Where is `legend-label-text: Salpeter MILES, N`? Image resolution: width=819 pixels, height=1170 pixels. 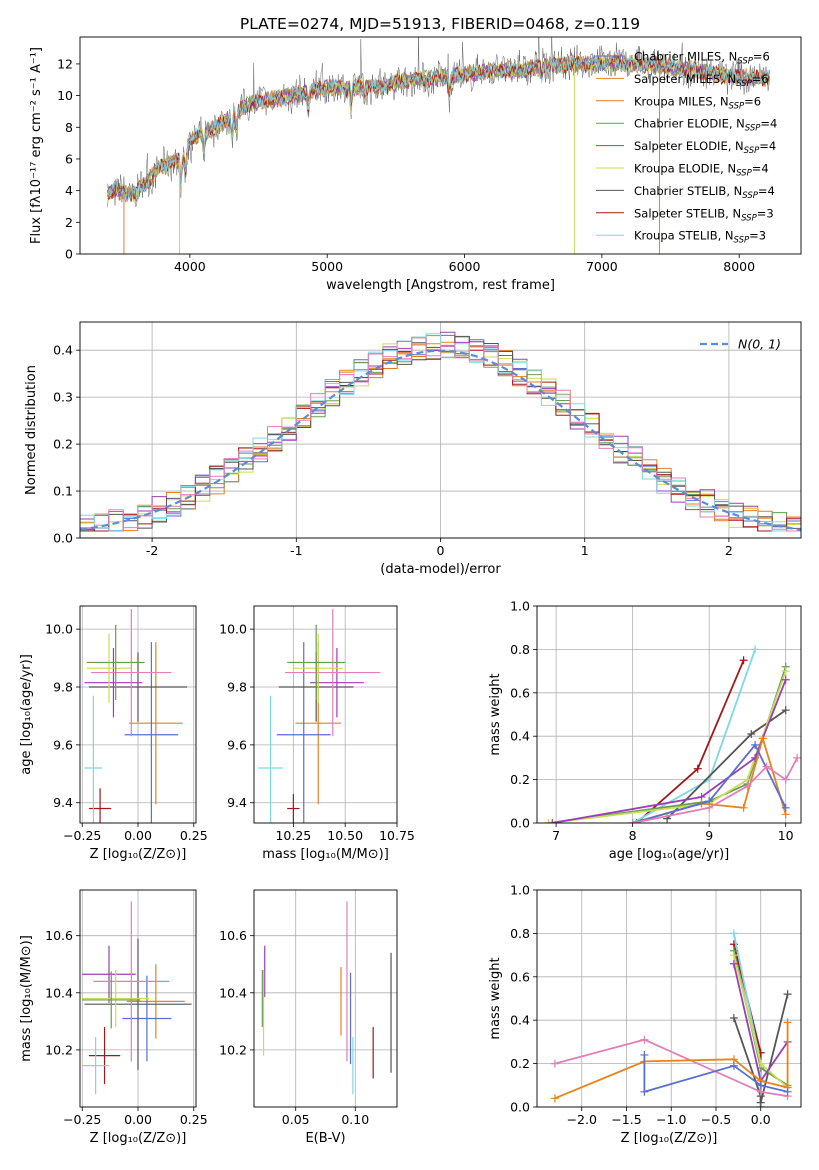
legend-label-text: Salpeter MILES, N is located at coordinates (685, 79).